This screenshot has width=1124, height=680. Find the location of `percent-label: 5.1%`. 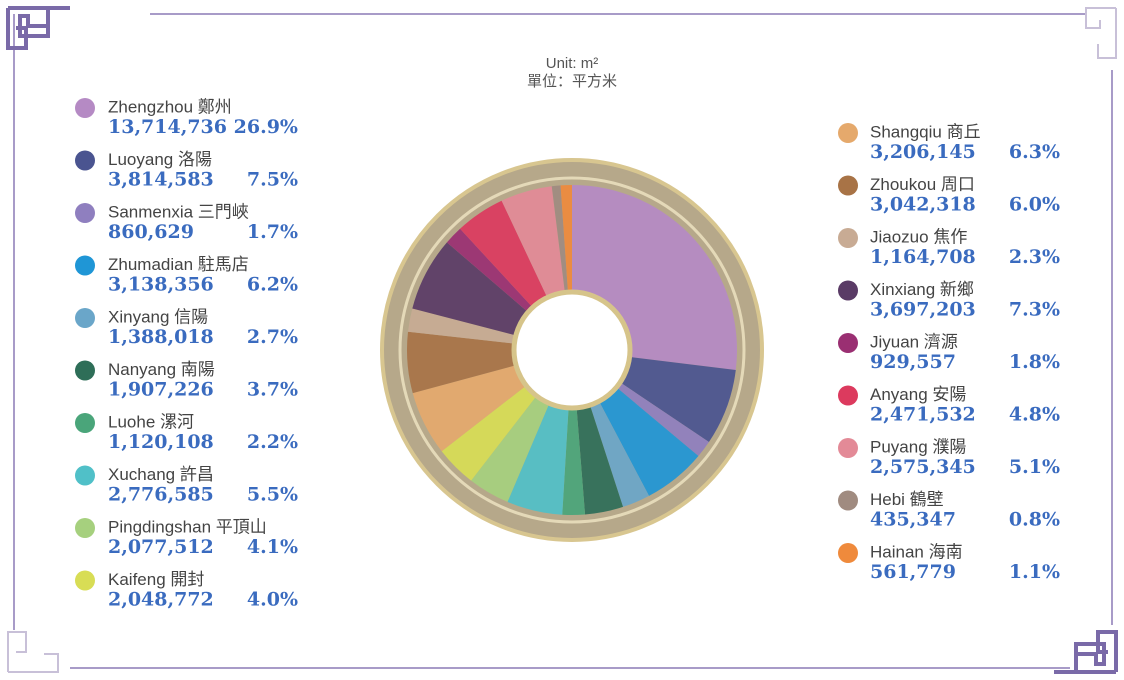

percent-label: 5.1% is located at coordinates (1034, 467).